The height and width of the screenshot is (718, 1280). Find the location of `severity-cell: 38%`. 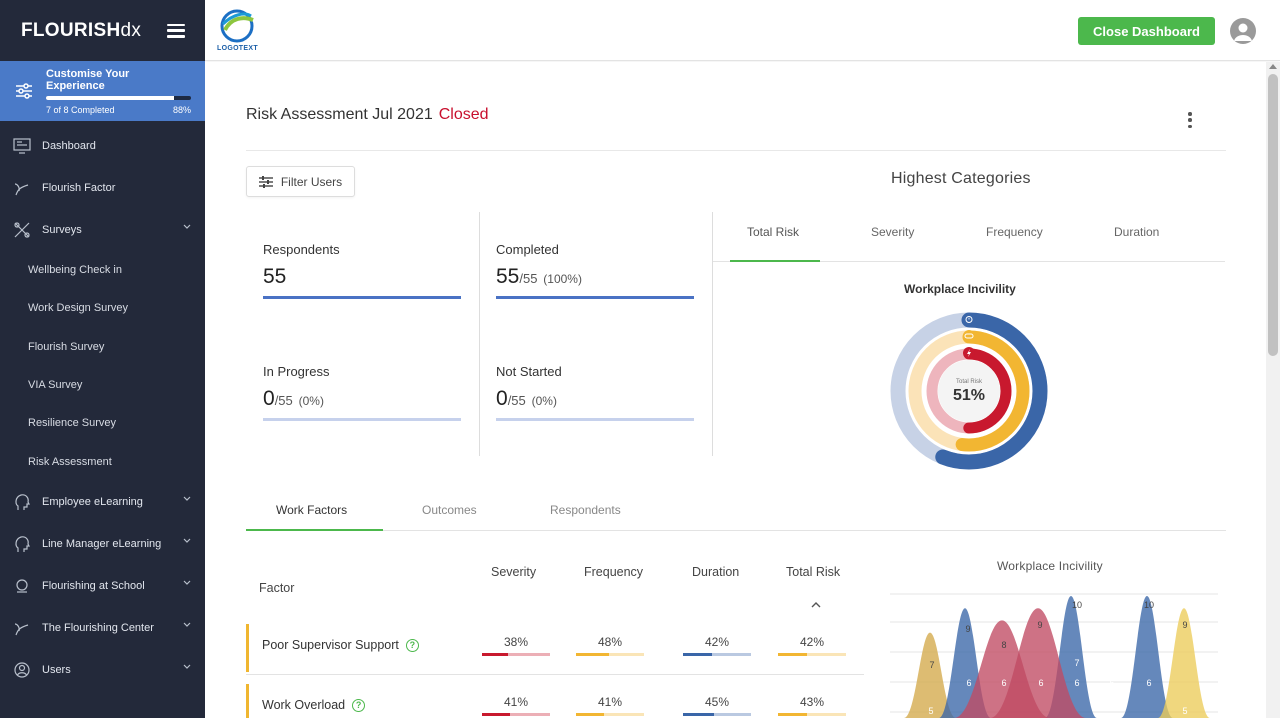

severity-cell: 38% is located at coordinates (516, 645).